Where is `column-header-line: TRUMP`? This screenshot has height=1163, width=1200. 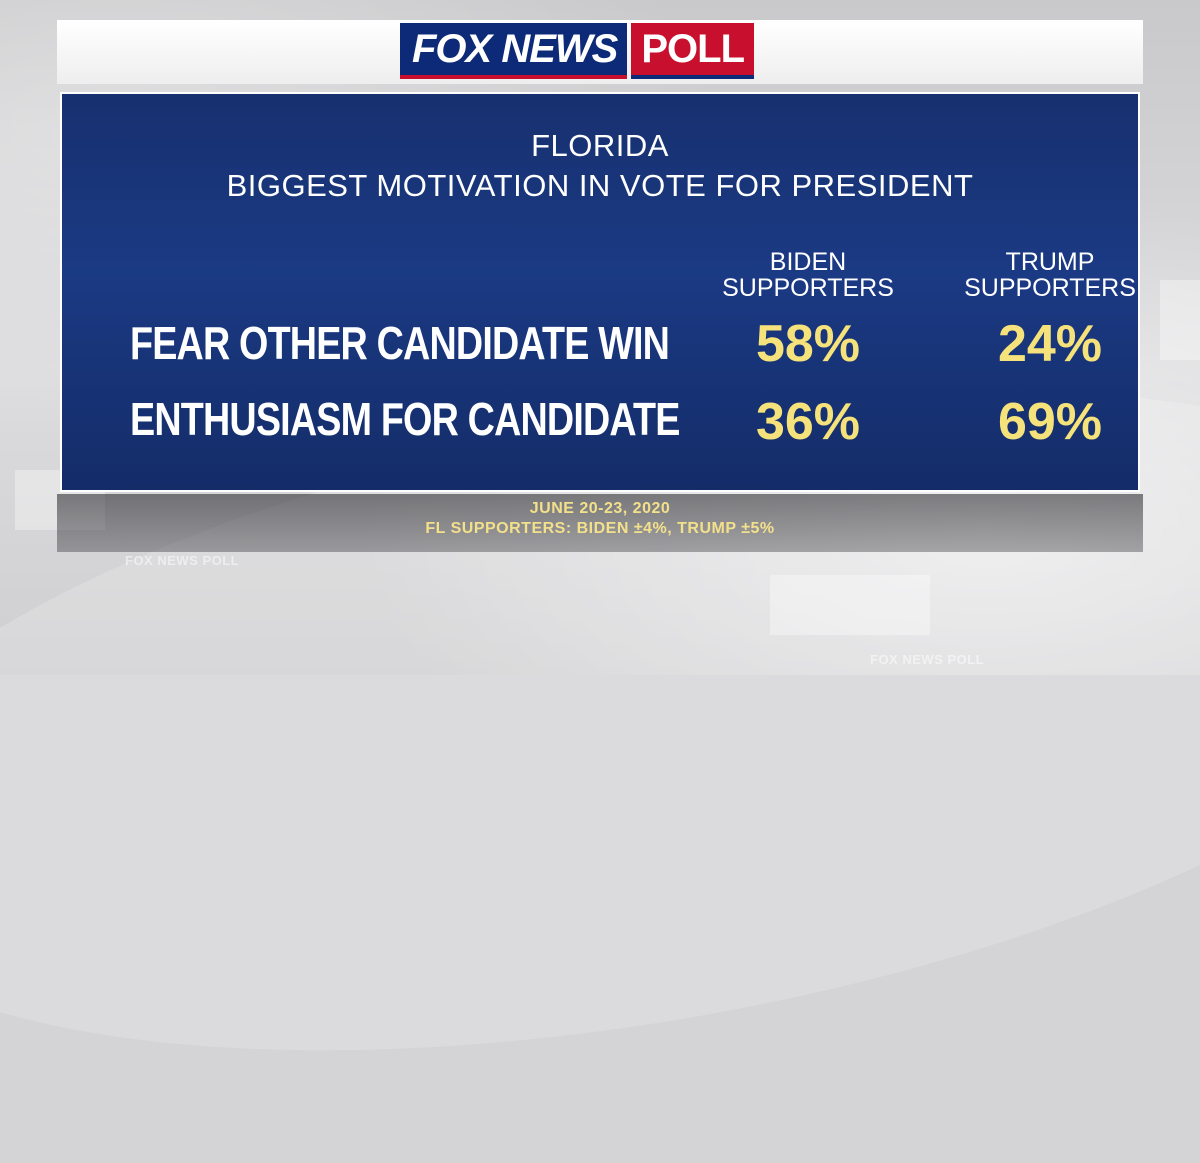
column-header-line: TRUMP is located at coordinates (1050, 262).